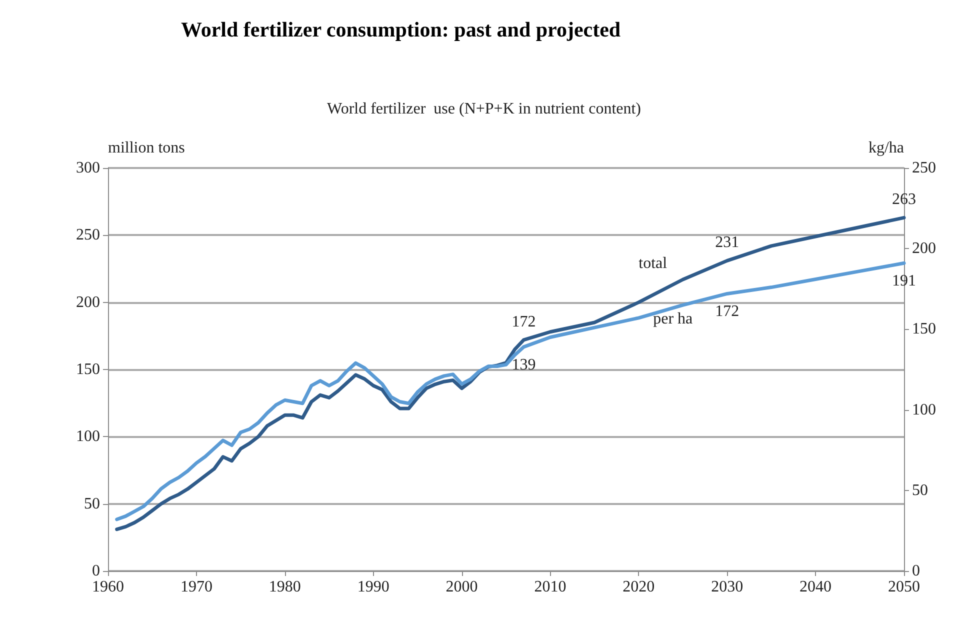 The image size is (968, 619). What do you see at coordinates (373, 587) in the screenshot?
I see `x-tick-label: 1990` at bounding box center [373, 587].